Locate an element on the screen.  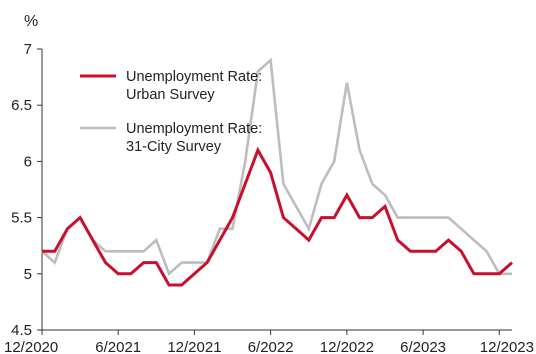
y-tick-label: 5.5 is located at coordinates (21, 218).